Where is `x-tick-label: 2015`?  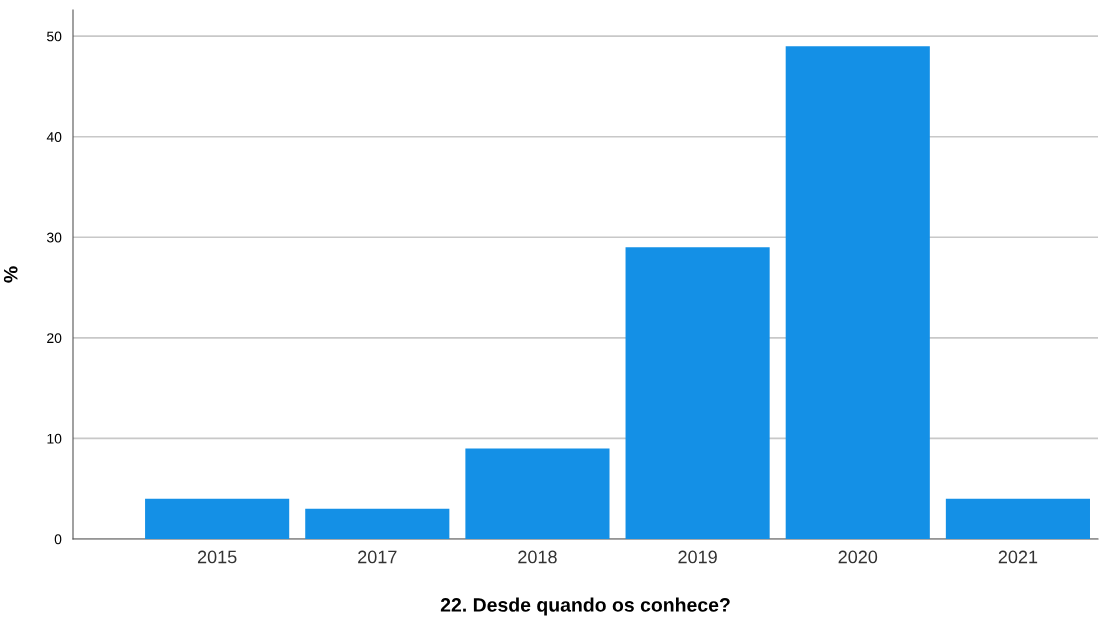
x-tick-label: 2015 is located at coordinates (217, 557).